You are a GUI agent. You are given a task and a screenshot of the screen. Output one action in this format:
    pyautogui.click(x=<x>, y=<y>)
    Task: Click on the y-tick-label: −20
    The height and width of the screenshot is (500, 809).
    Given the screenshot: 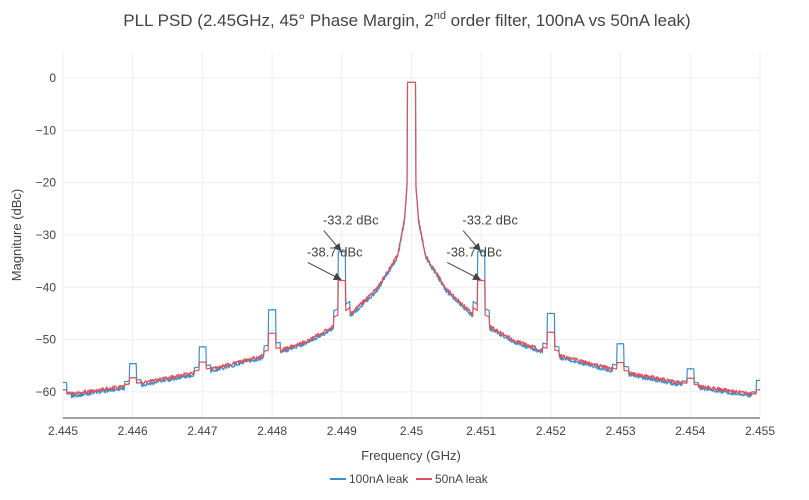 What is the action you would take?
    pyautogui.click(x=46, y=183)
    